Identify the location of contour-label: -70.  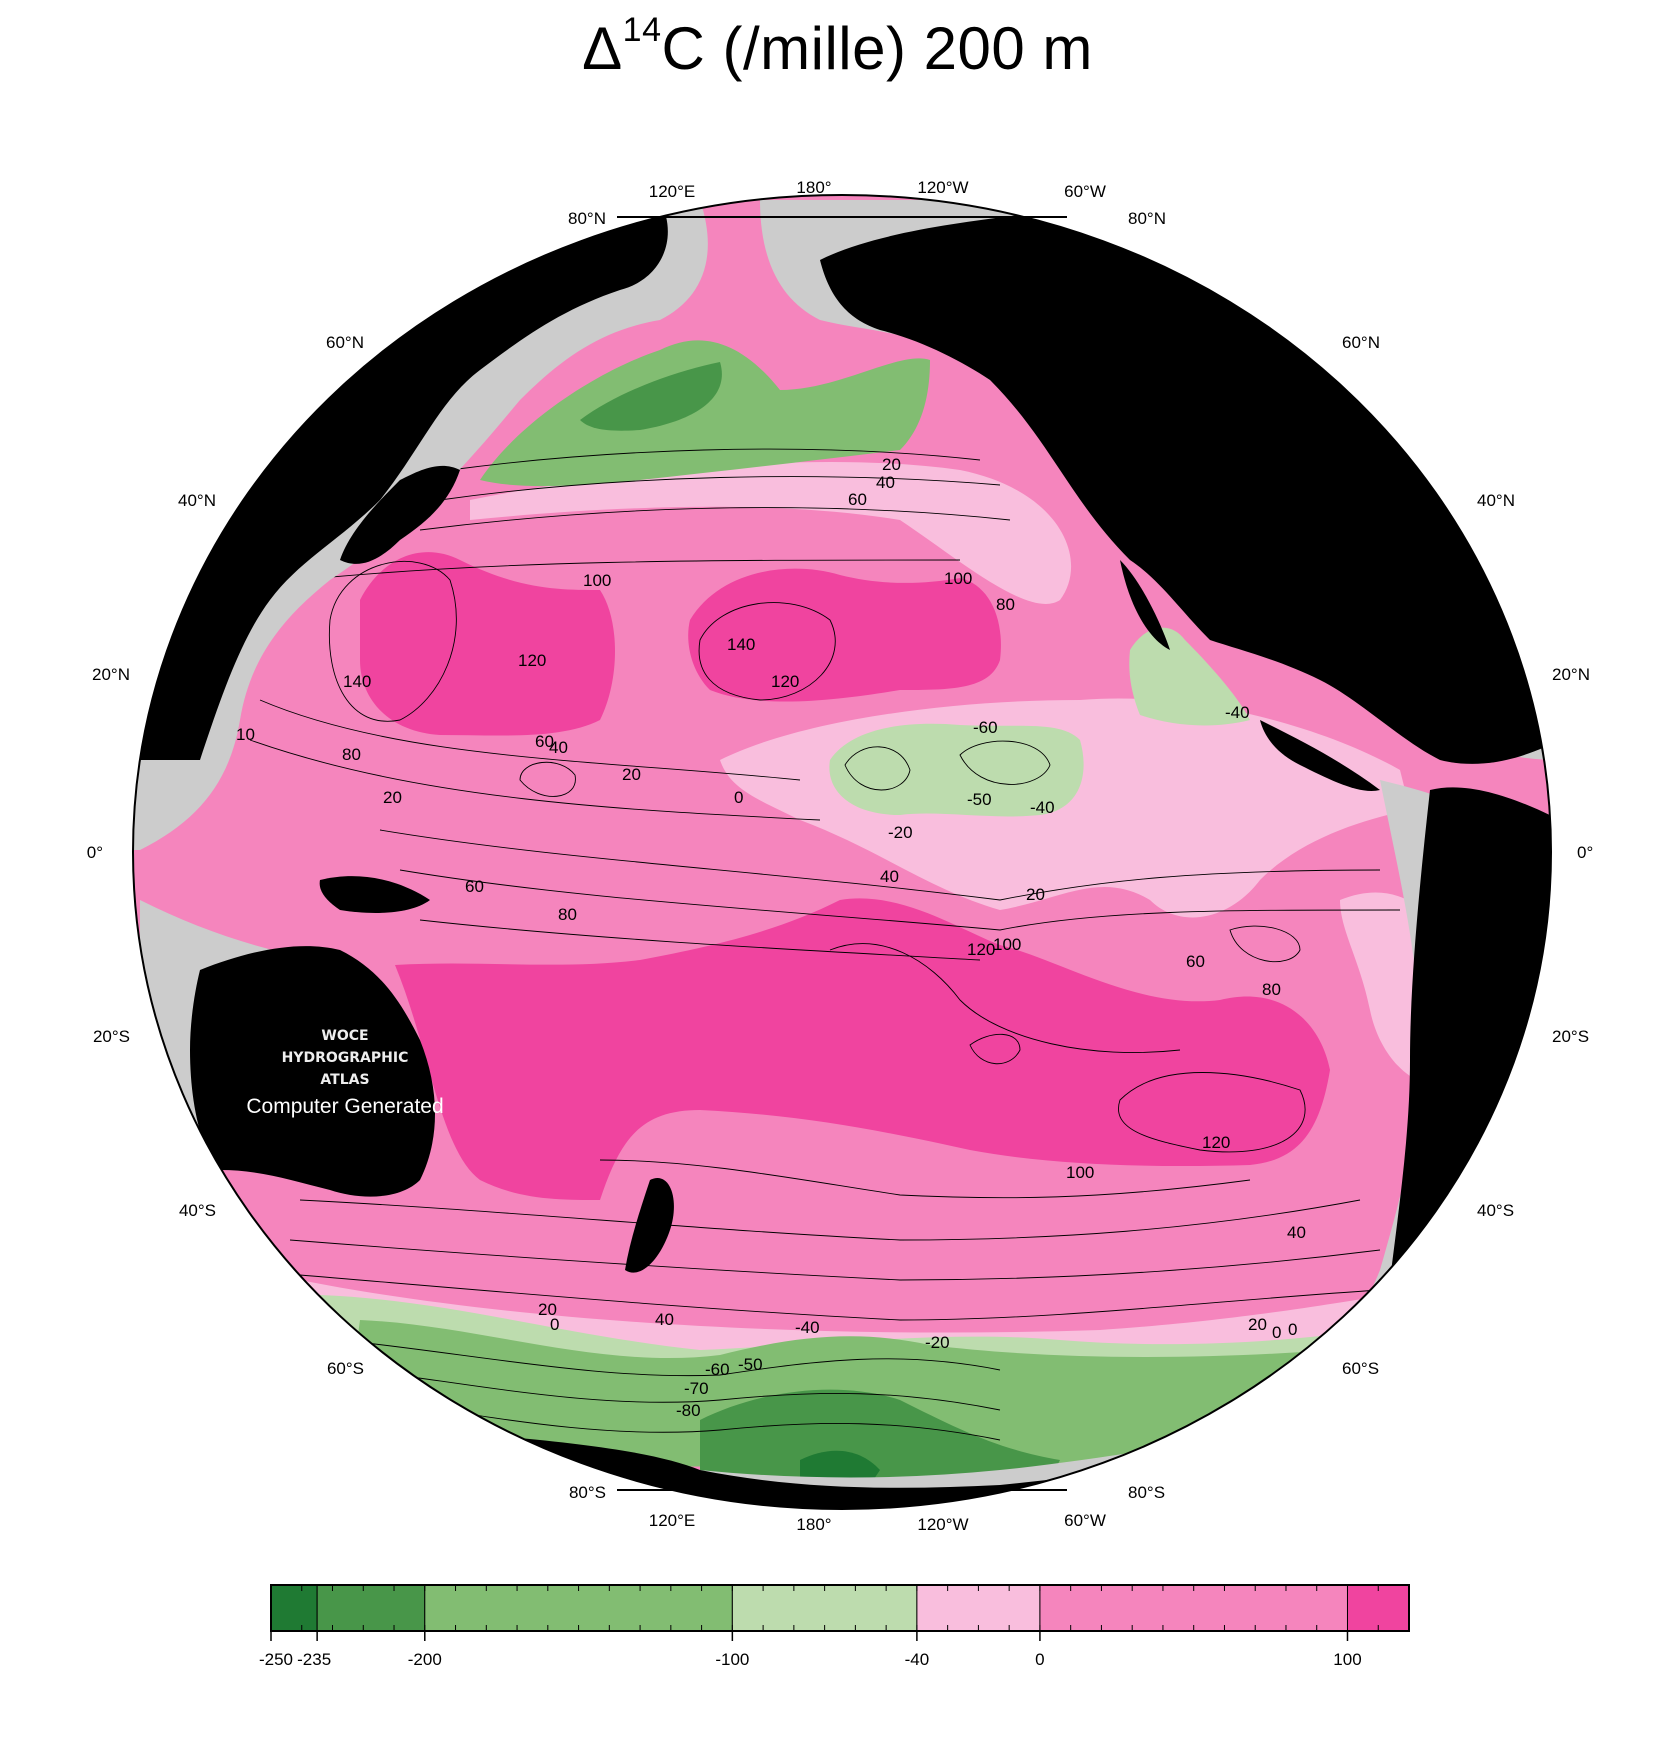
(696, 1388).